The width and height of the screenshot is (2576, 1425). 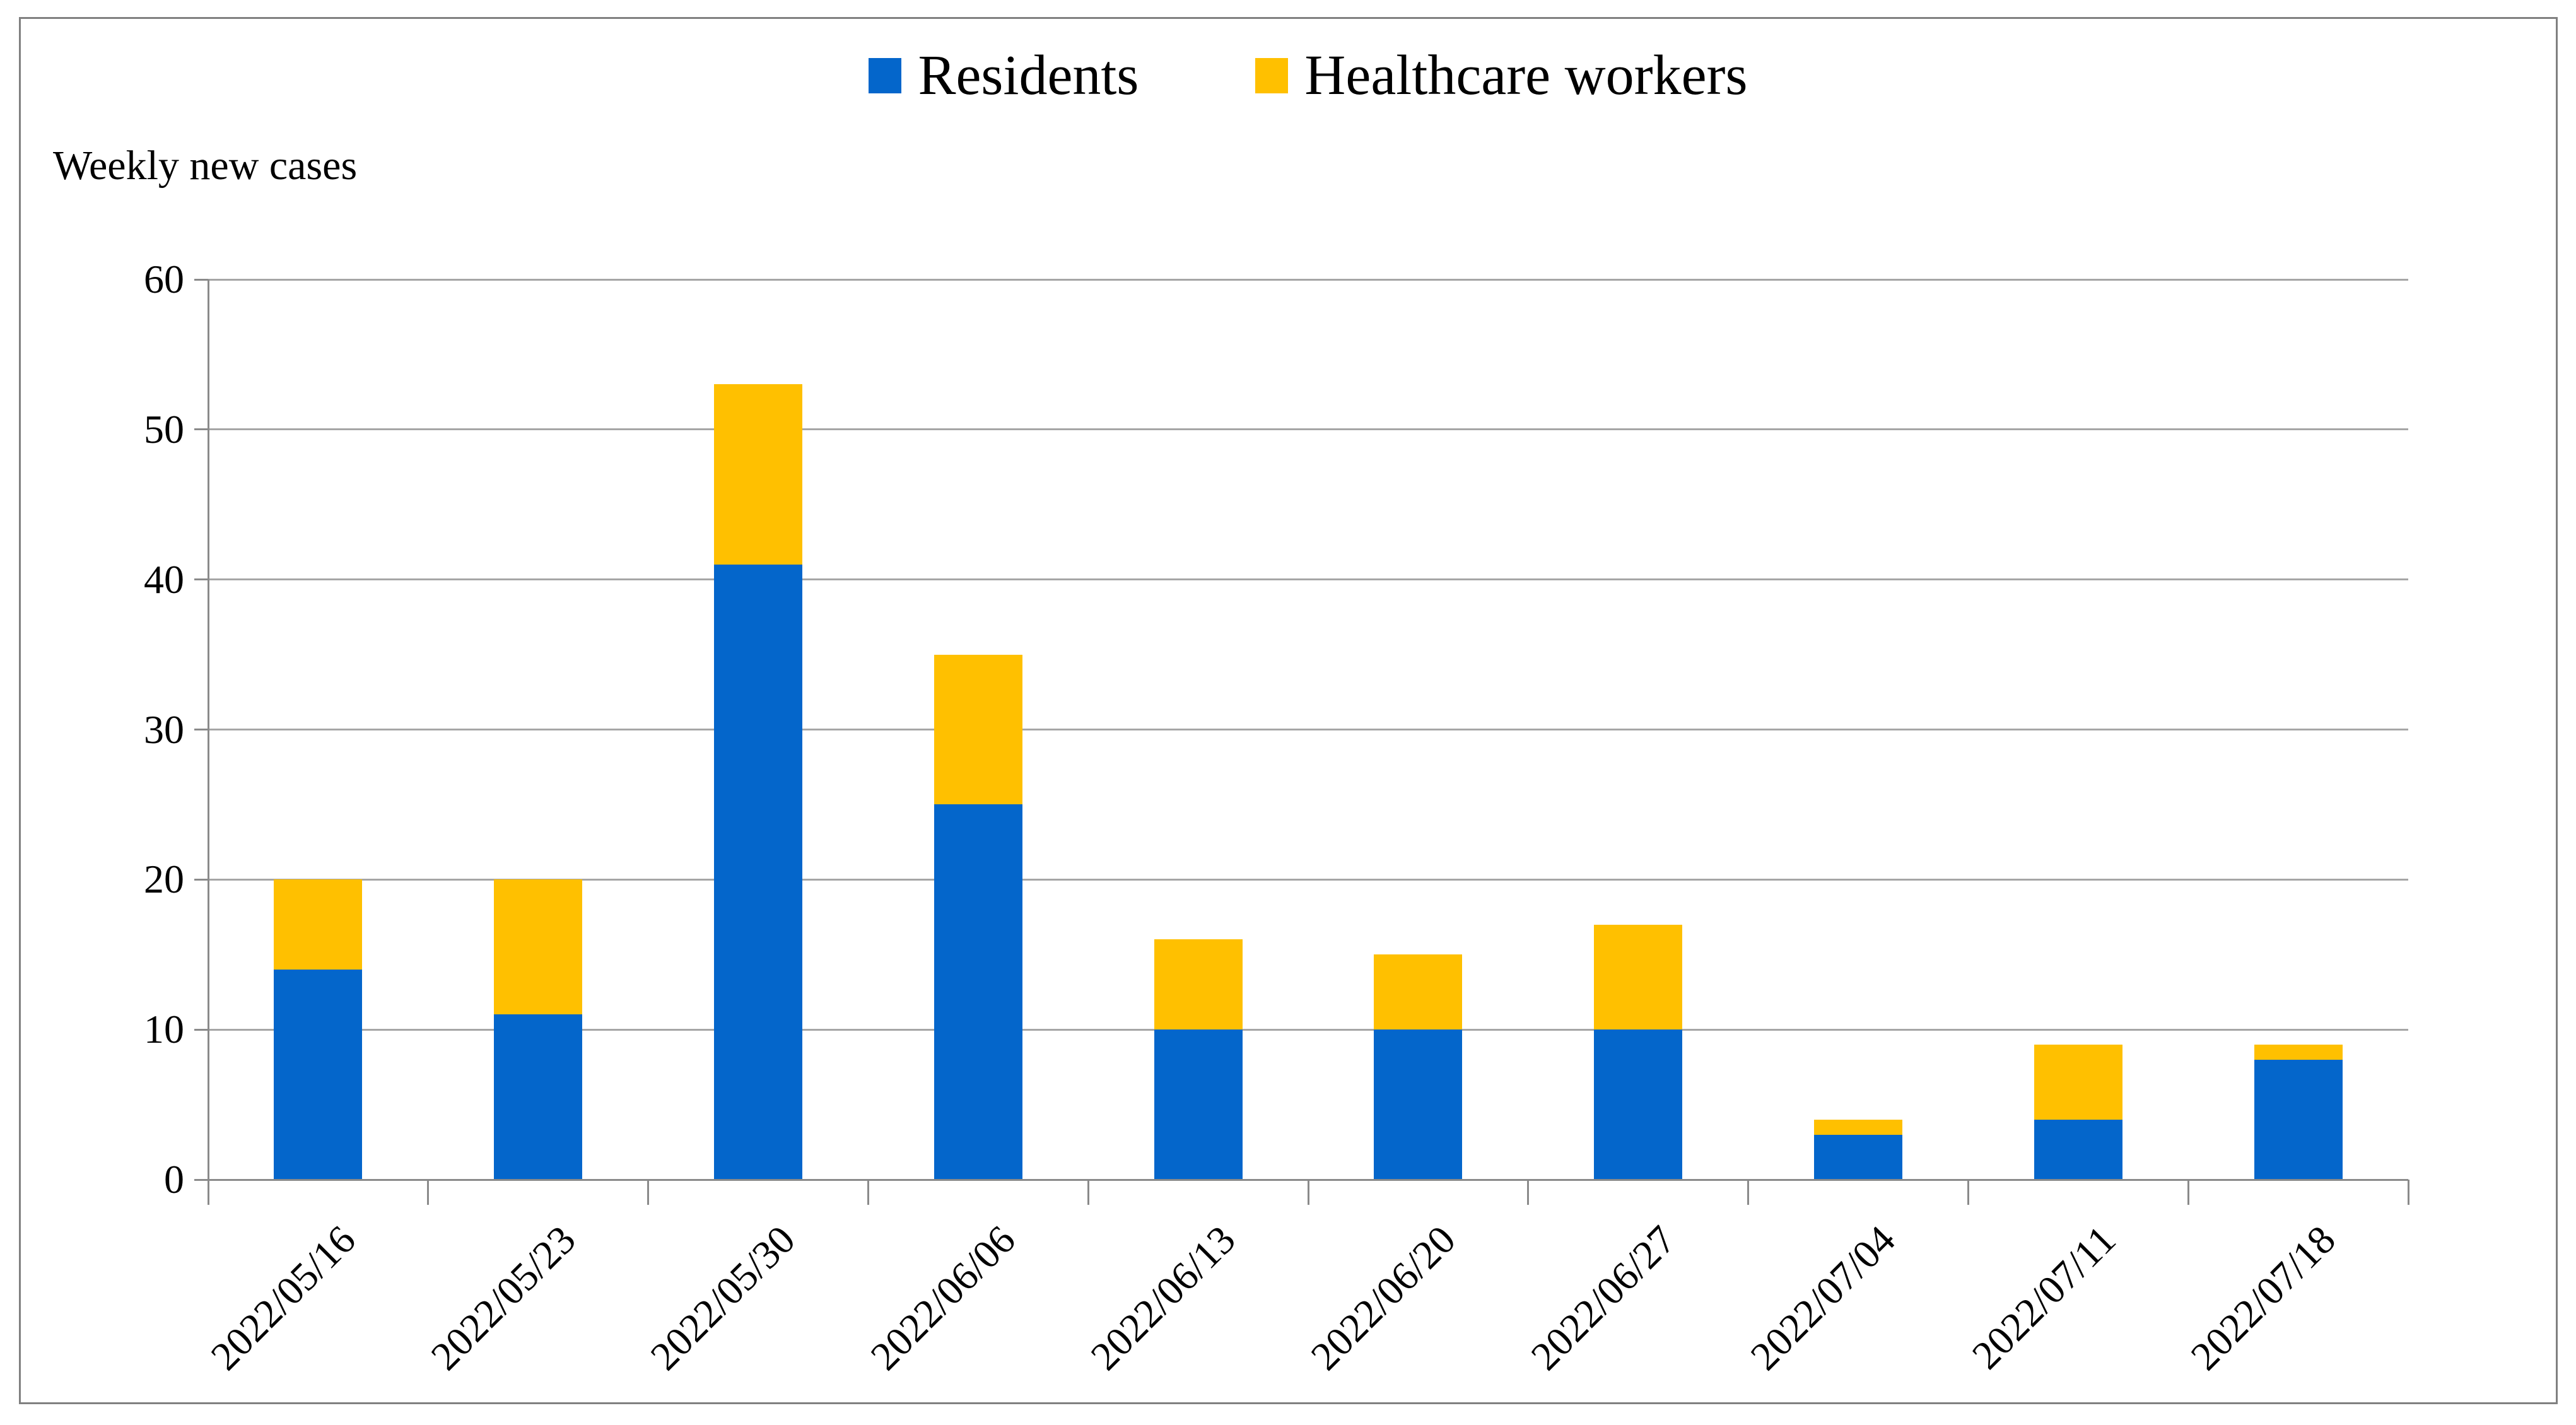 What do you see at coordinates (164, 1029) in the screenshot?
I see `y-axis-tick-label-10: 10` at bounding box center [164, 1029].